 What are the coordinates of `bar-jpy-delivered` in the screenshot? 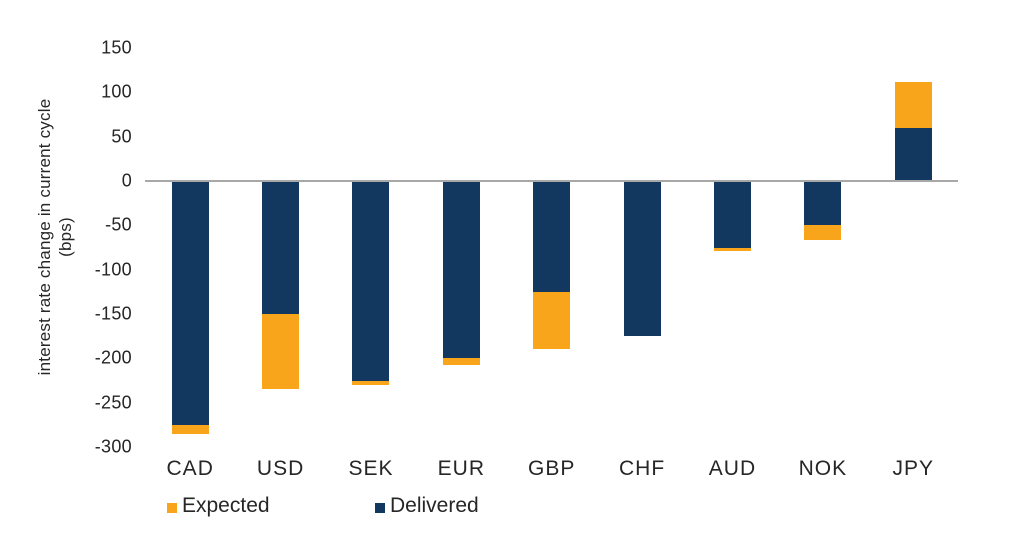 It's located at (913, 154).